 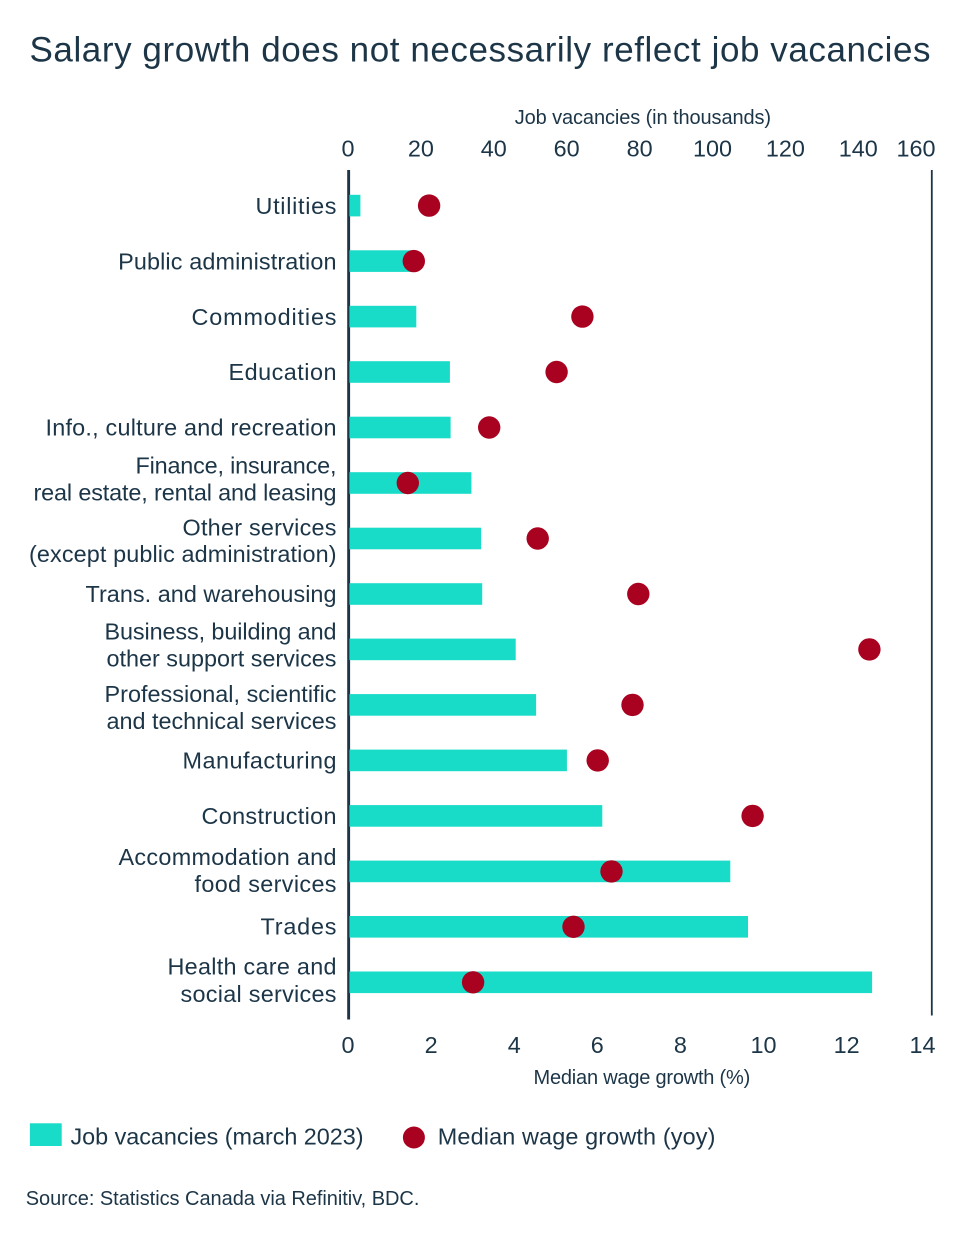 What do you see at coordinates (858, 148) in the screenshot?
I see `svg-text: 140` at bounding box center [858, 148].